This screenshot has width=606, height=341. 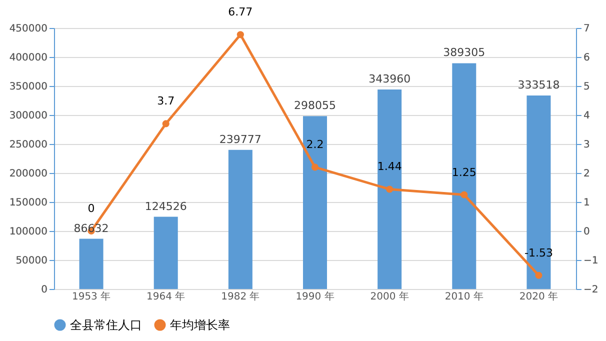 What do you see at coordinates (91, 296) in the screenshot?
I see `x-tick-label: 1953 年` at bounding box center [91, 296].